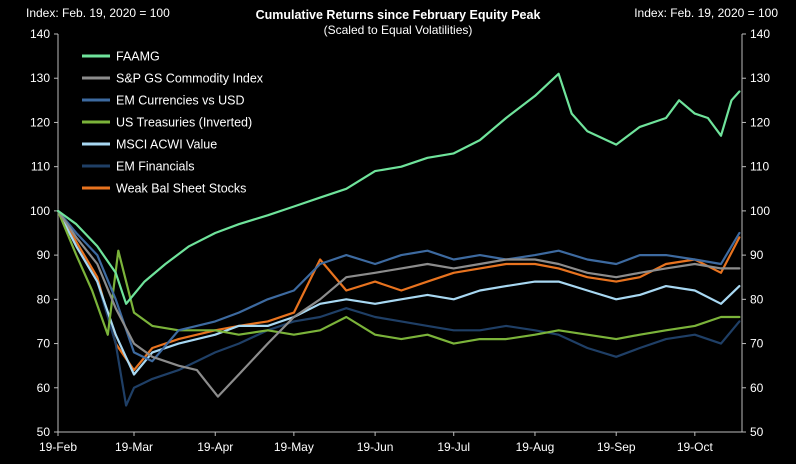 The height and width of the screenshot is (464, 796). I want to click on legend-label: EM Currencies vs USD, so click(180, 101).